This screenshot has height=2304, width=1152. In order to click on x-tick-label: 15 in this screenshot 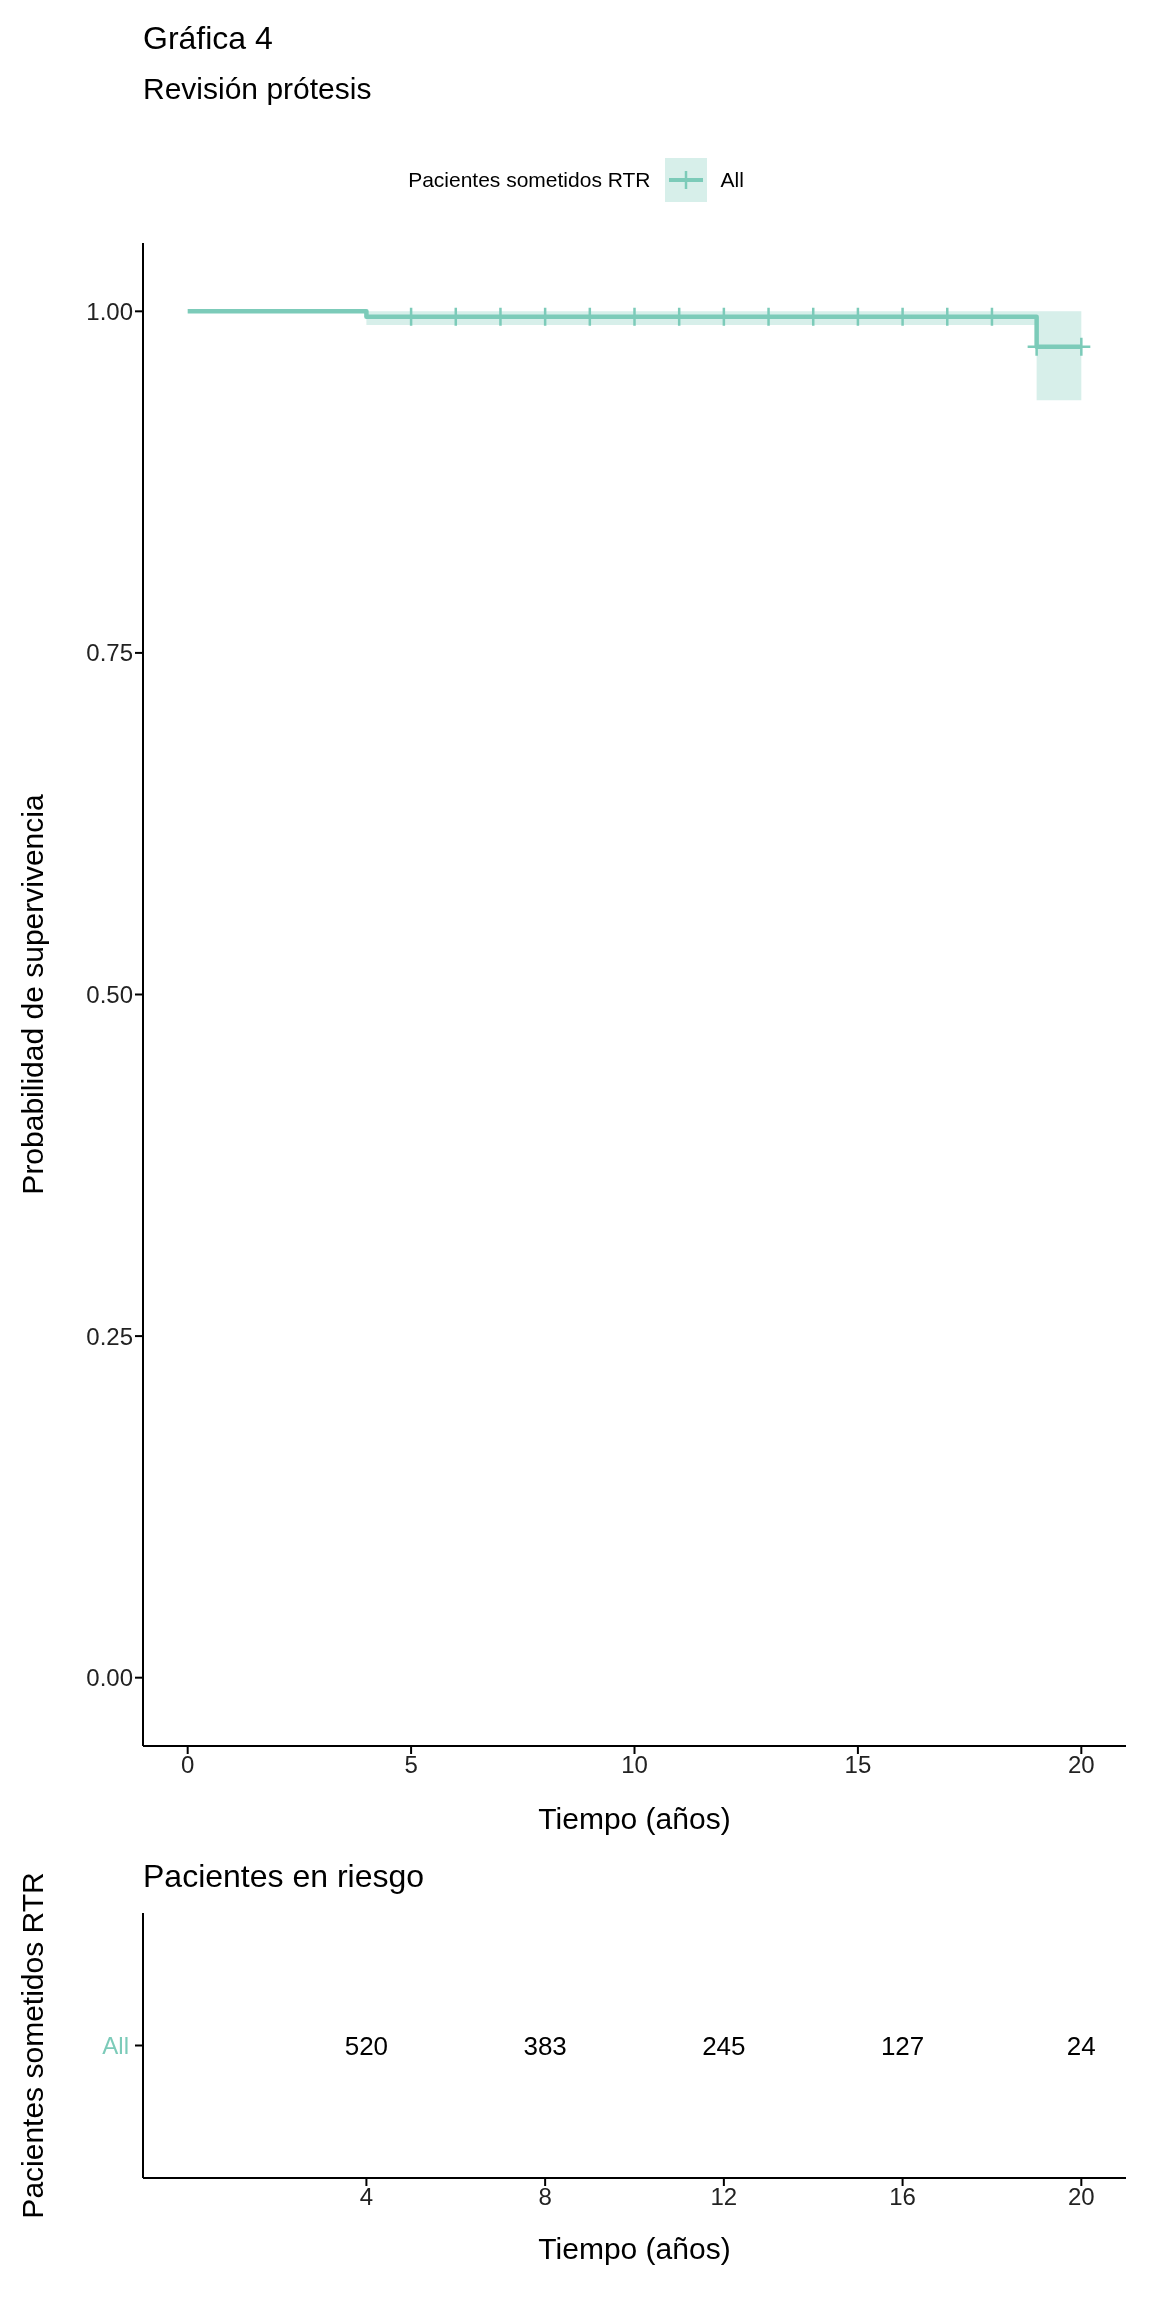, I will do `click(858, 1765)`.